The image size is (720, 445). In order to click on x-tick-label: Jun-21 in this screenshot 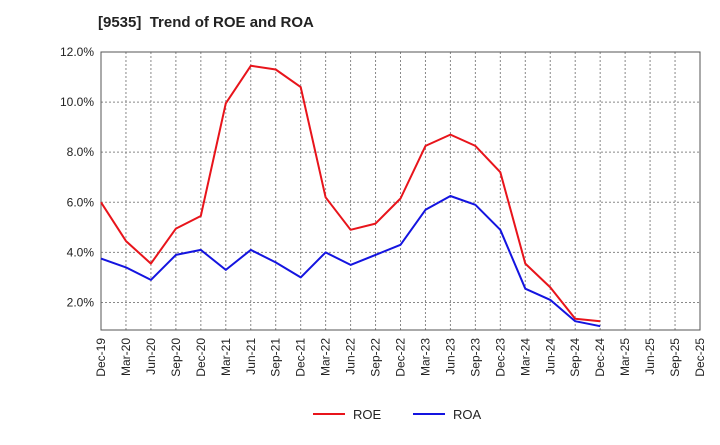, I will do `click(251, 356)`.